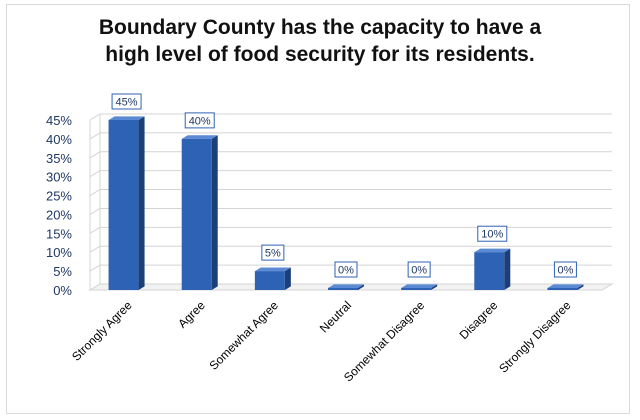 This screenshot has height=420, width=640. I want to click on y-tick-label: 40%, so click(59, 139).